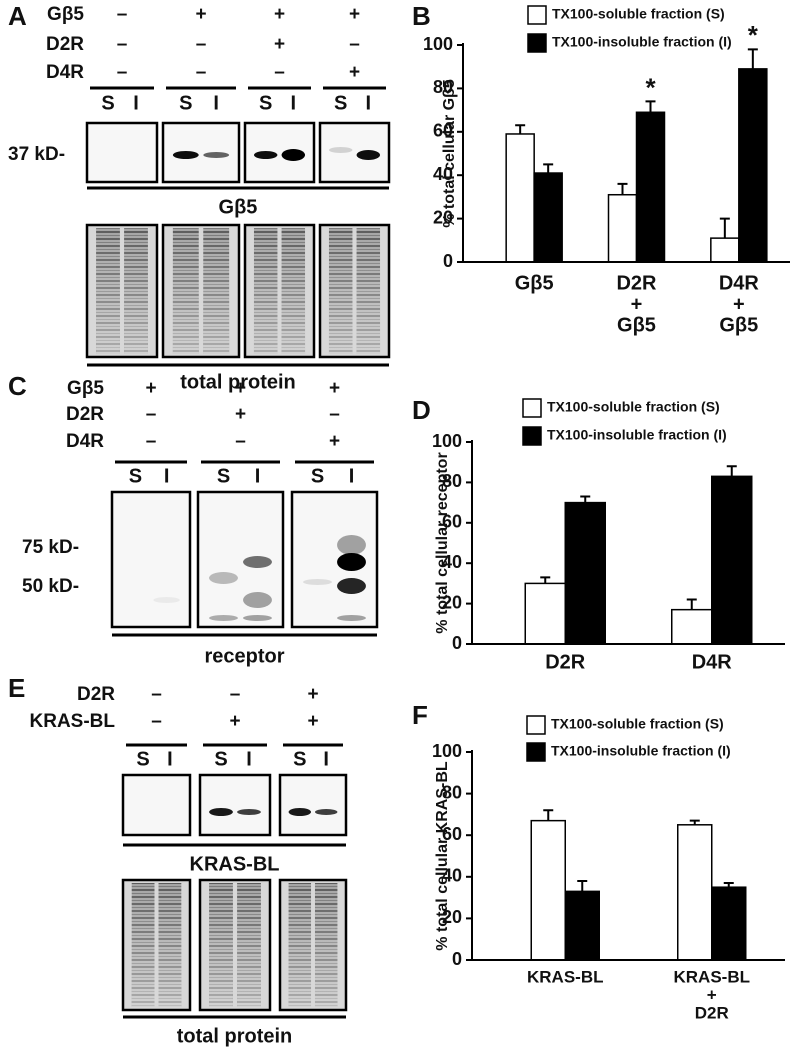 The height and width of the screenshot is (1052, 799). What do you see at coordinates (452, 792) in the screenshot?
I see `y-tick-label: 80` at bounding box center [452, 792].